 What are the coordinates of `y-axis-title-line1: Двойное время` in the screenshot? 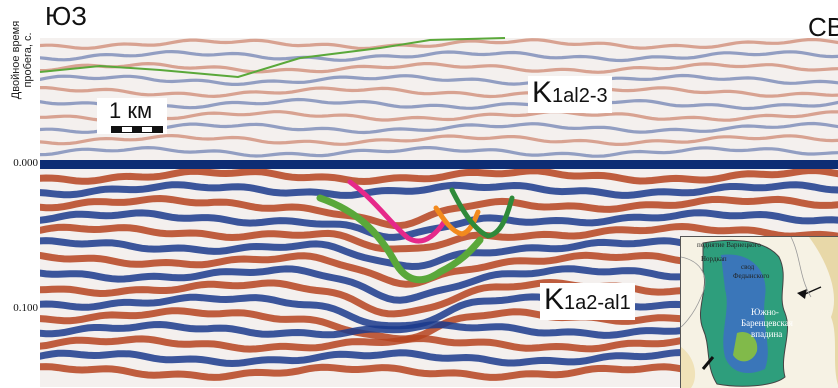 It's located at (16, 60).